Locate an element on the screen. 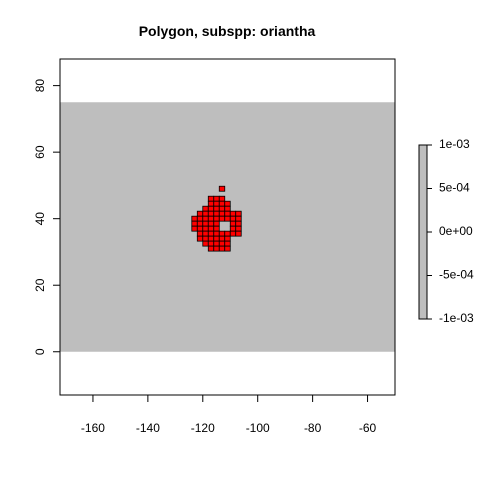  legend-label: 0e+00 is located at coordinates (456, 231).